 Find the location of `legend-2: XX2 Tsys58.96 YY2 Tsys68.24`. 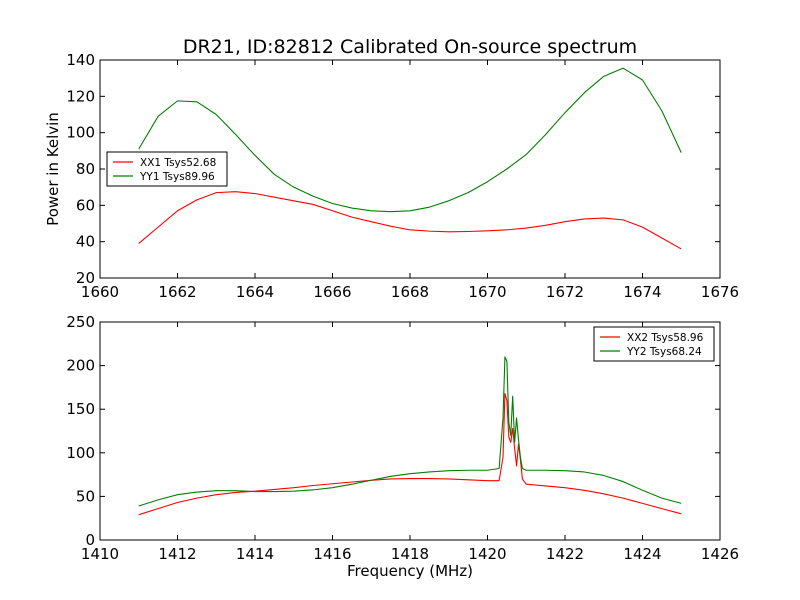

legend-2: XX2 Tsys58.96 YY2 Tsys68.24 is located at coordinates (654, 344).